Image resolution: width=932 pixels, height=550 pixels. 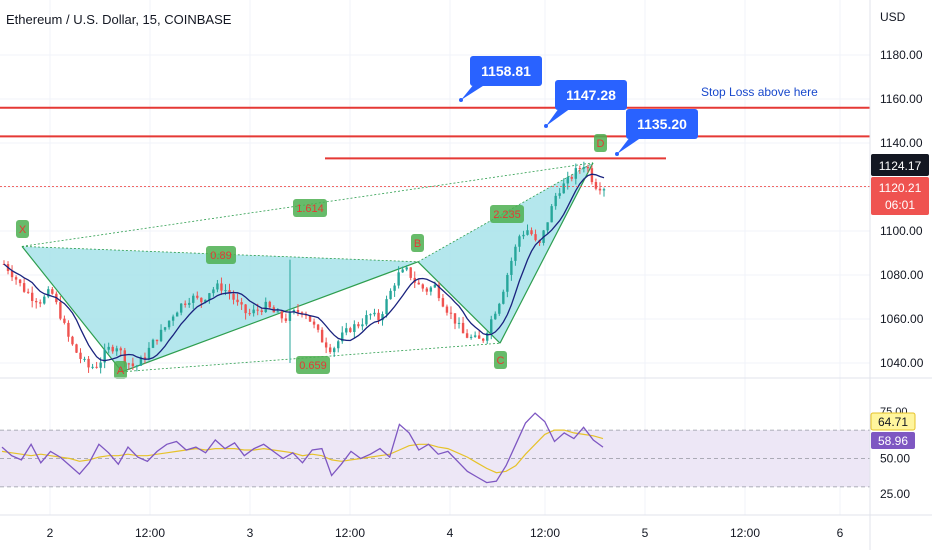 What do you see at coordinates (445, 533) in the screenshot?
I see `time-axis: 2 12:00 3 12:00 4 12:00 5 12:00 6` at bounding box center [445, 533].